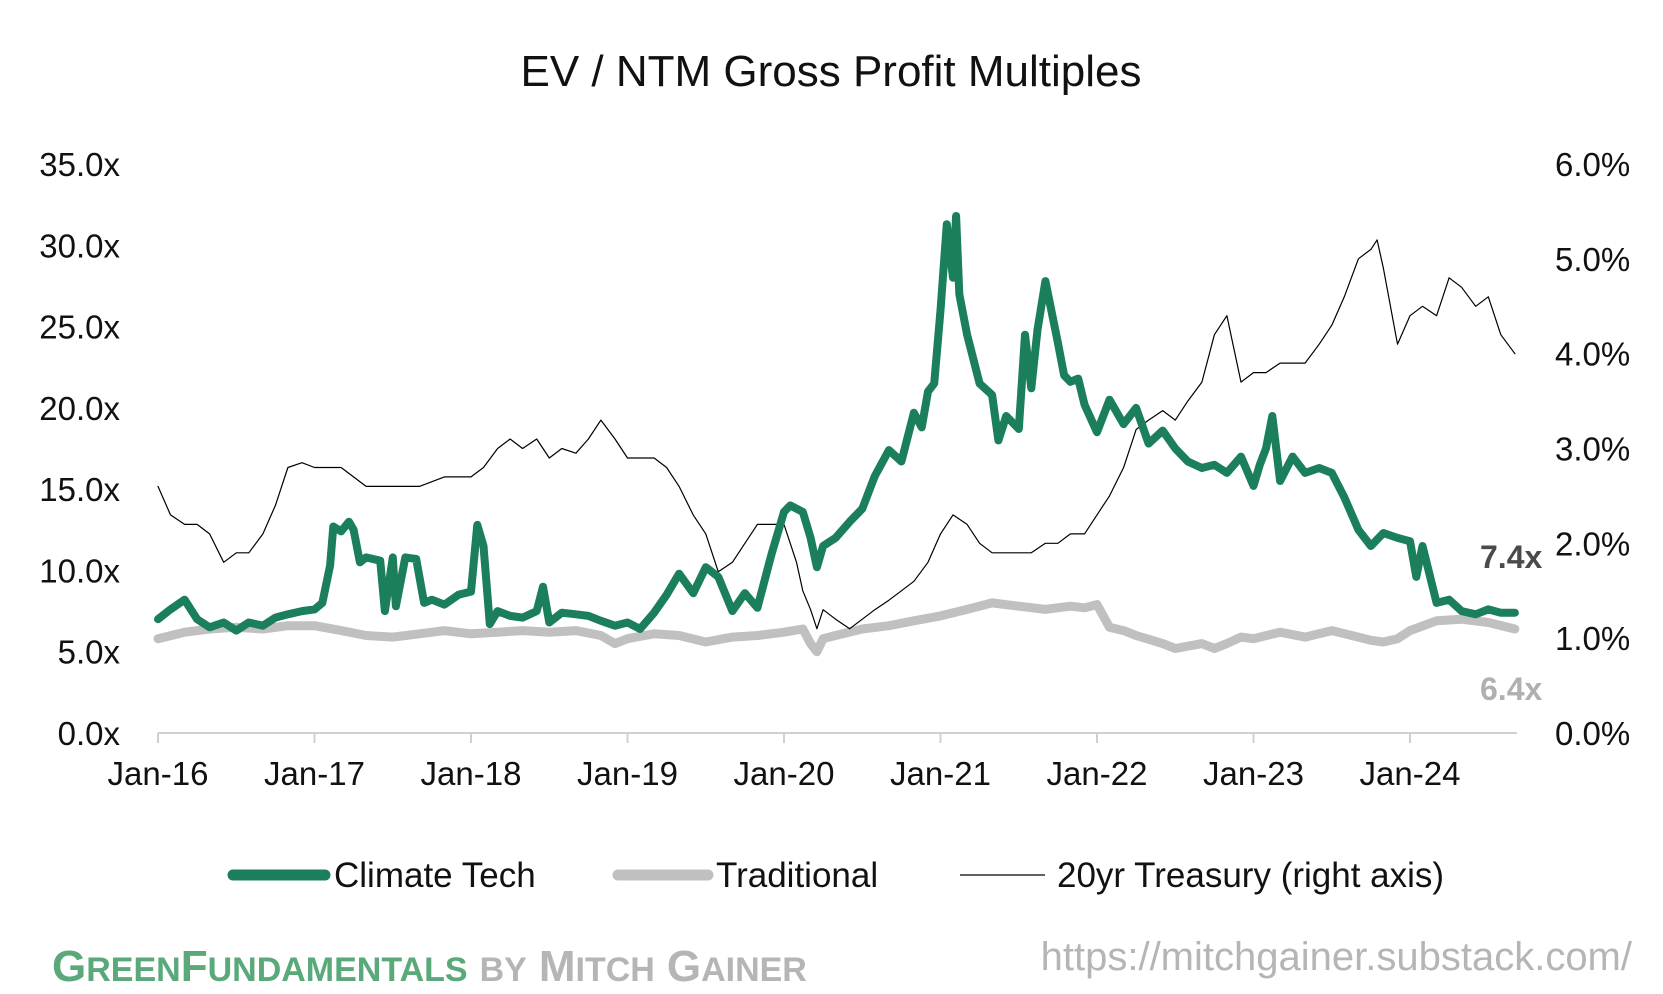  I want to click on brand-name: GREENFUNDAMENTALS BY MITCH GAINER, so click(429, 966).